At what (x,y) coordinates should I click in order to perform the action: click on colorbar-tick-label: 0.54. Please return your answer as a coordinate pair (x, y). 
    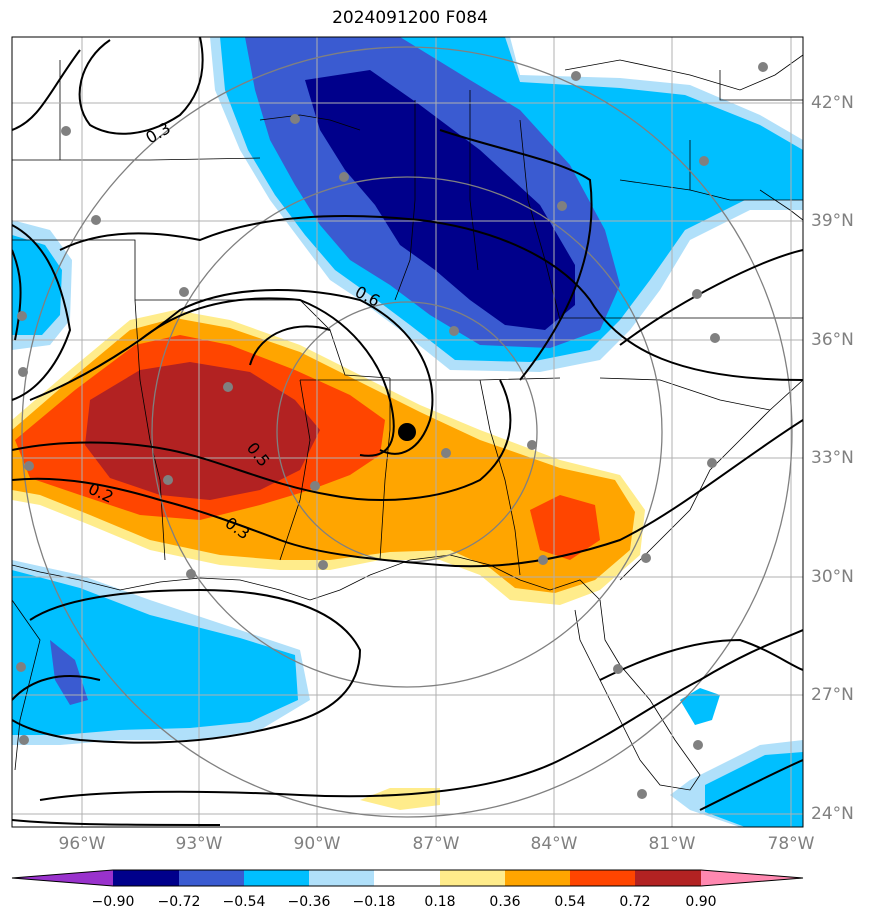
    Looking at the image, I should click on (570, 902).